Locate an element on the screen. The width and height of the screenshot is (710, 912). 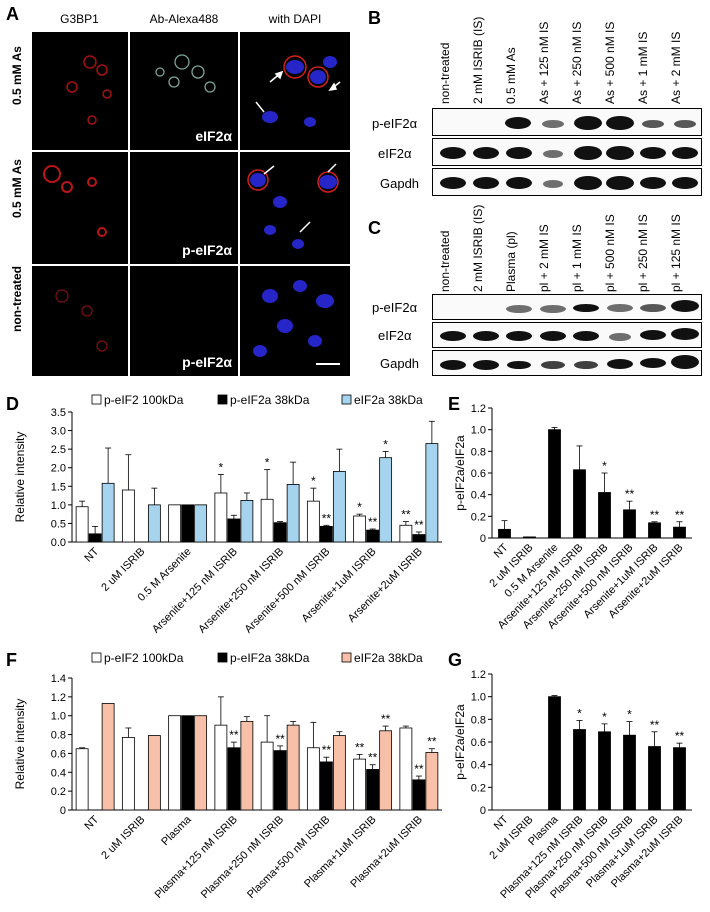
blot-c-strip-gapdh is located at coordinates (567, 363).